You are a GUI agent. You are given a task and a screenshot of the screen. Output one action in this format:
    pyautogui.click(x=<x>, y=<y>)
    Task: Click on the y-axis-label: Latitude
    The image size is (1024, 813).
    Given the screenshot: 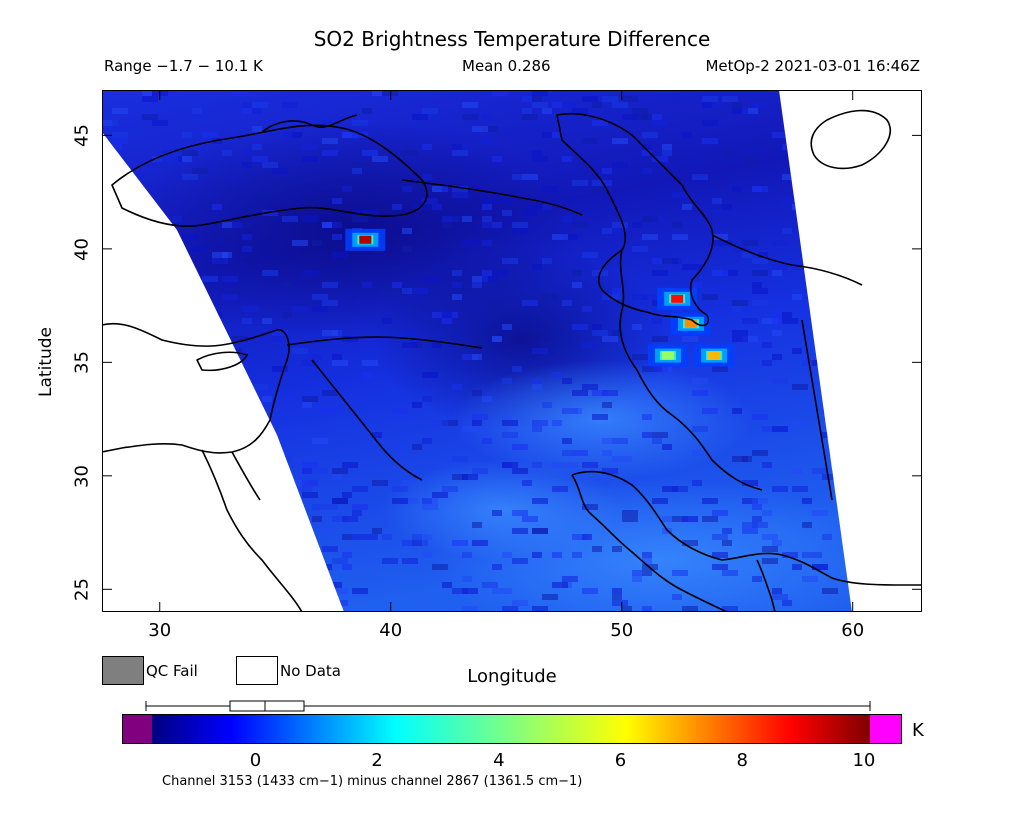 What is the action you would take?
    pyautogui.click(x=46, y=362)
    